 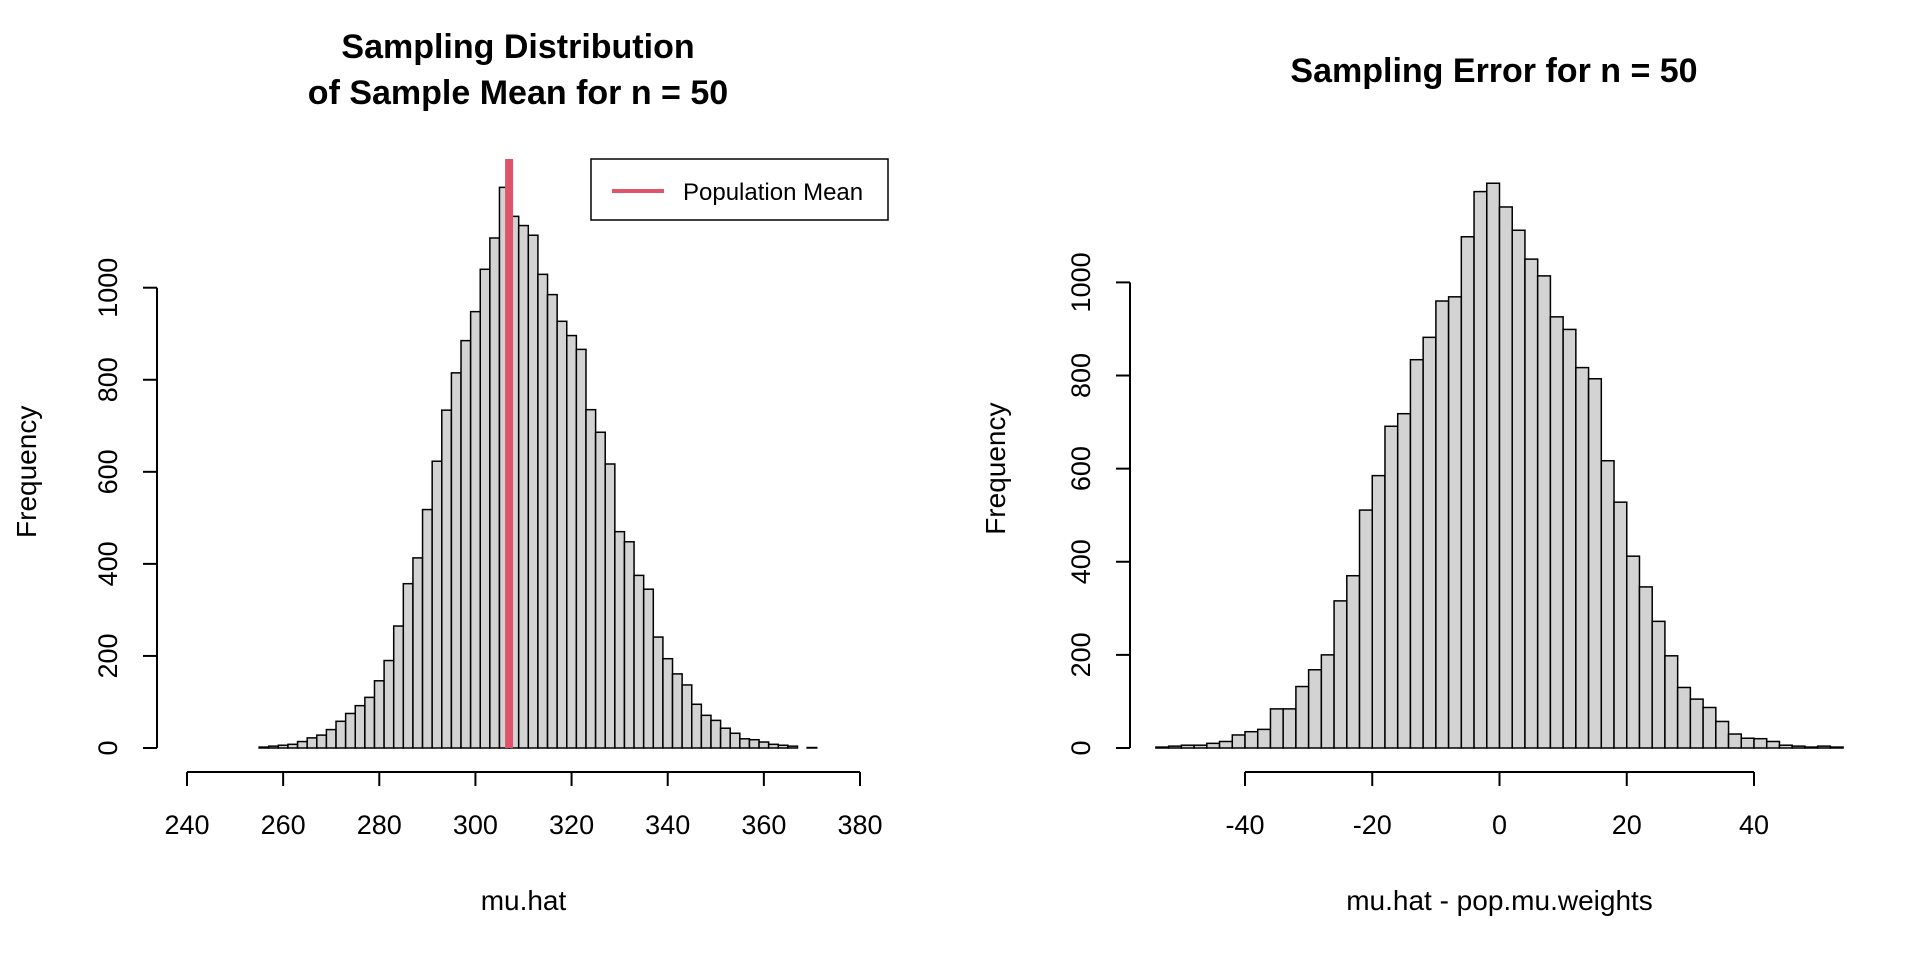 I want to click on x-tick-label: 380, so click(x=859, y=825).